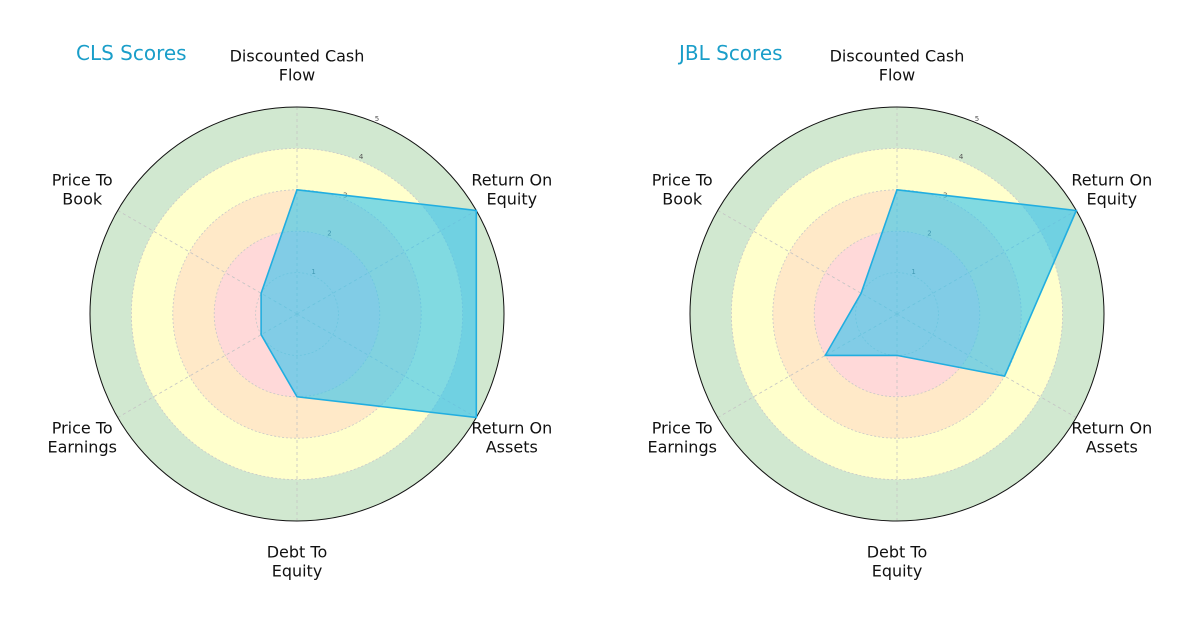 The image size is (1200, 625). I want to click on chart-title: CLS Scores, so click(131, 53).